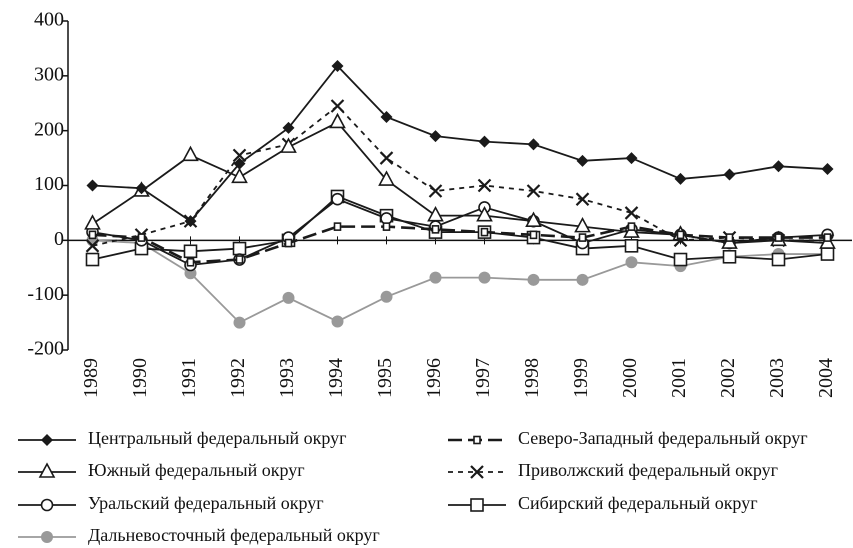  Describe the element at coordinates (189, 378) in the screenshot. I see `x-tick-label: 1991` at that location.